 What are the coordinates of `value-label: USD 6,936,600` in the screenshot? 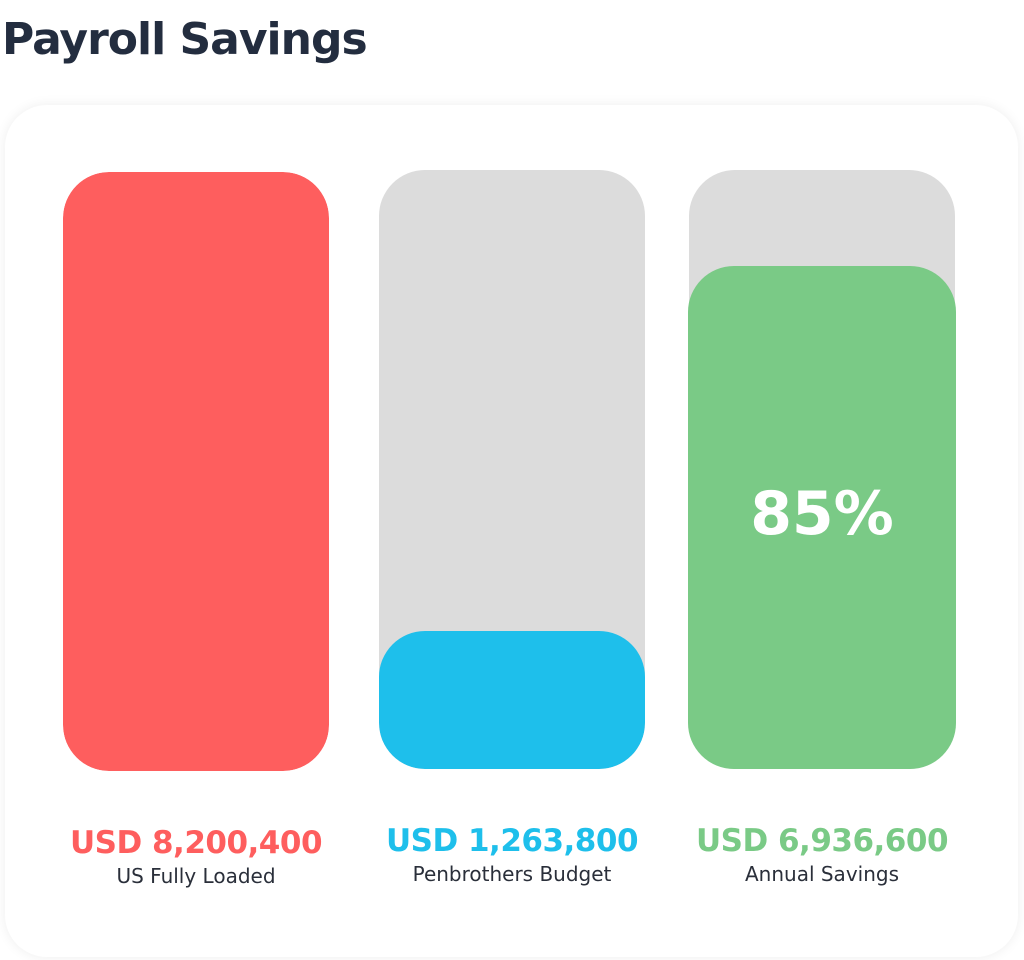 It's located at (822, 841).